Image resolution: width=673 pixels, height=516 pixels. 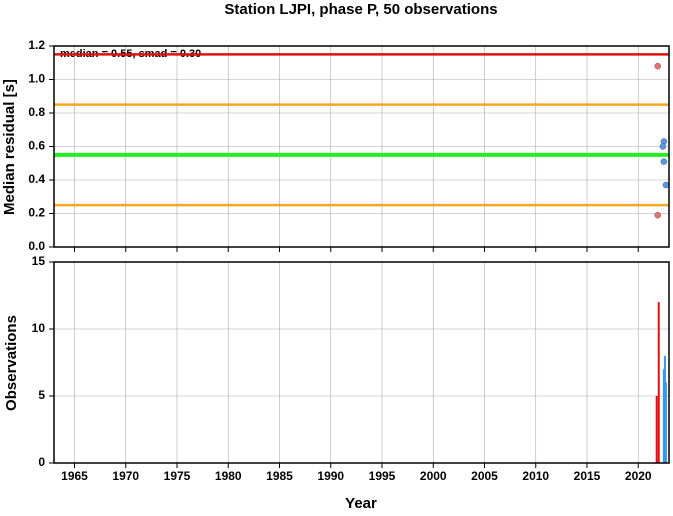 What do you see at coordinates (484, 476) in the screenshot?
I see `x-tick-label: 2005` at bounding box center [484, 476].